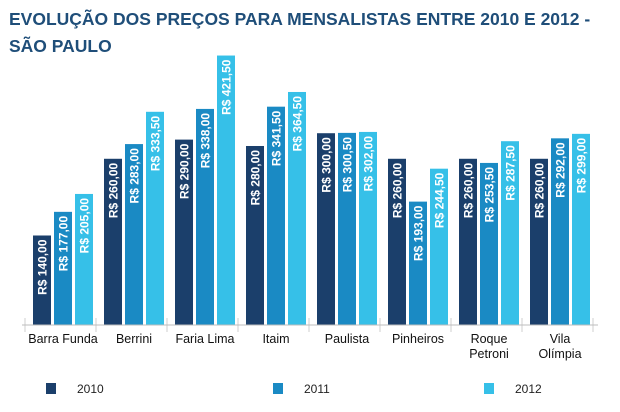 This screenshot has width=620, height=412. What do you see at coordinates (489, 388) in the screenshot?
I see `legend-swatch-2012` at bounding box center [489, 388].